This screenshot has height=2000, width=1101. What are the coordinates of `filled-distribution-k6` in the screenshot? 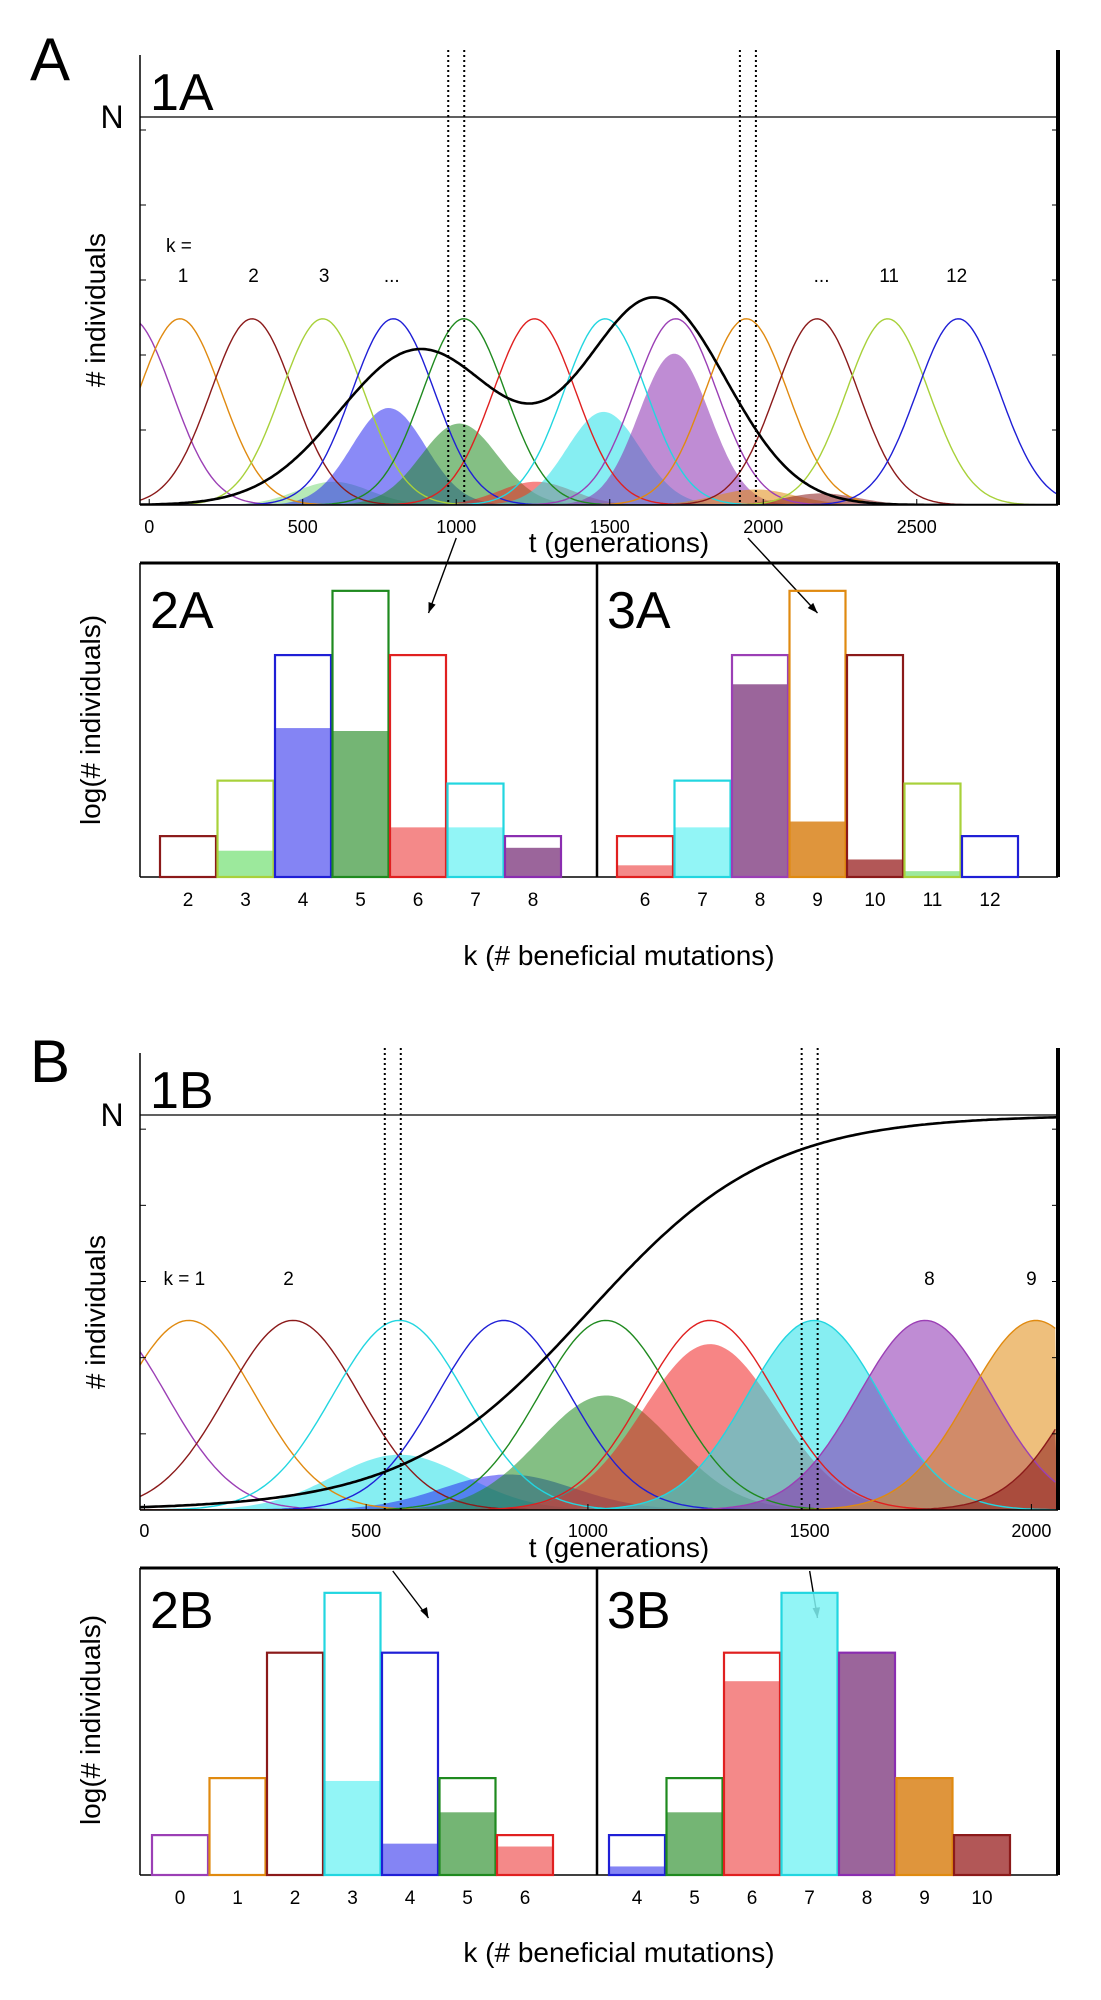 It's located at (599, 1427).